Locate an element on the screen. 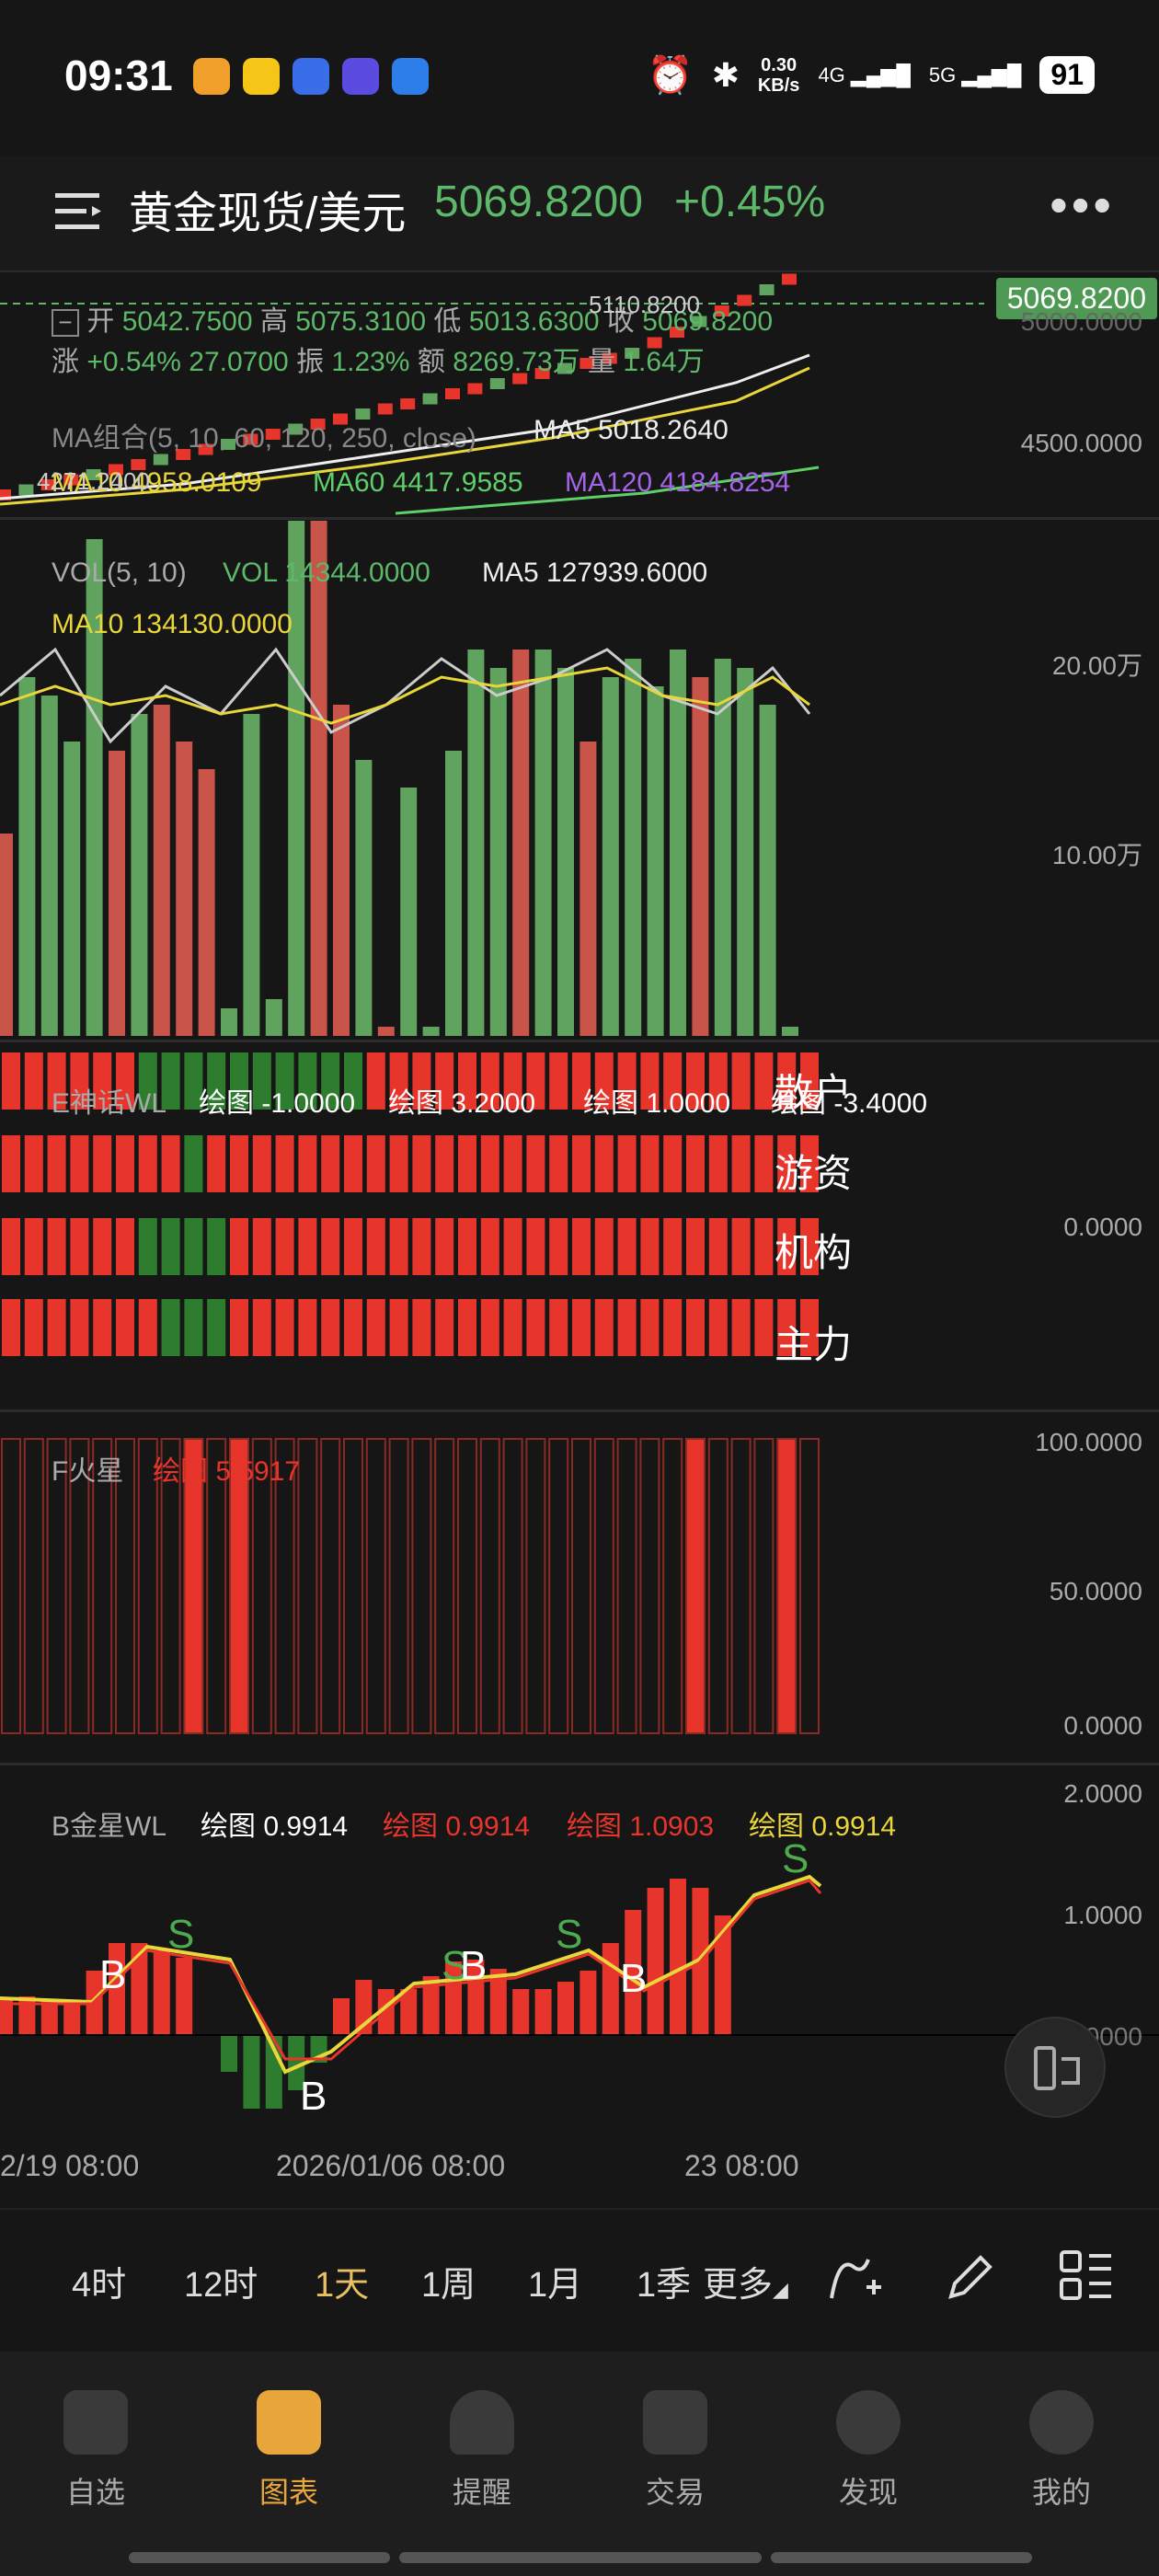  nav-alerts: 提醒 is located at coordinates (482, 2451).